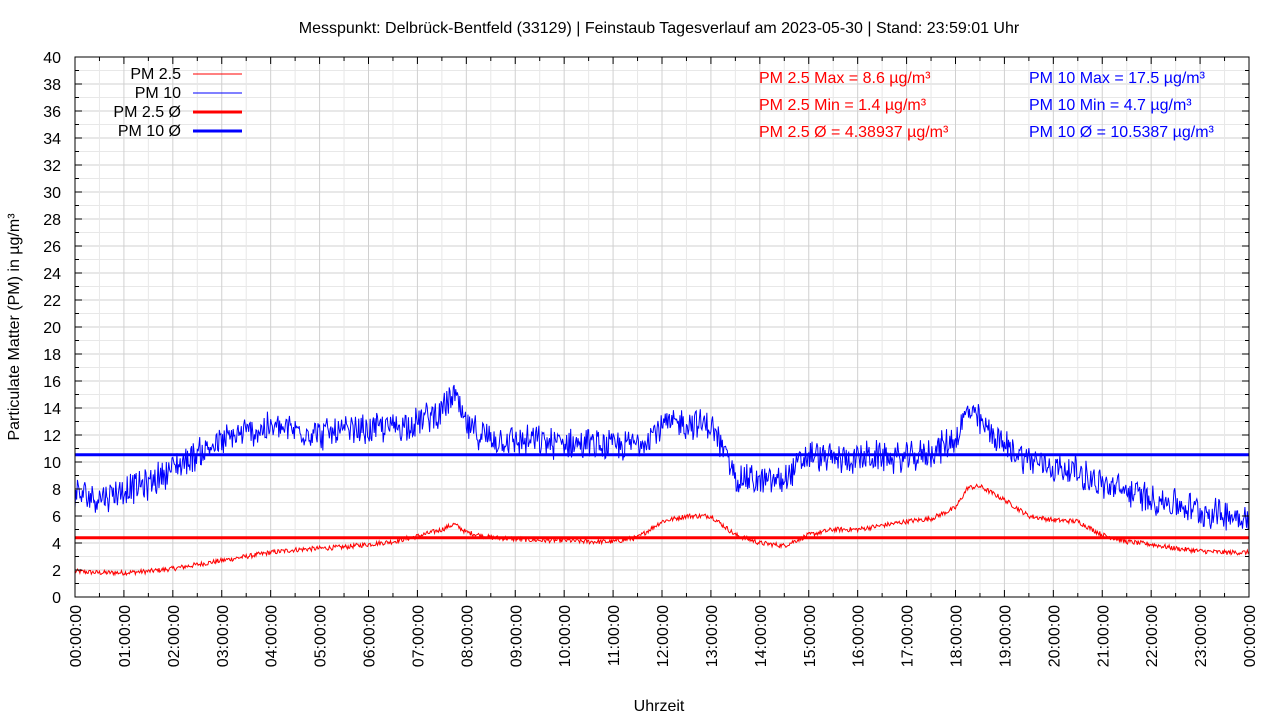  Describe the element at coordinates (52, 436) in the screenshot. I see `y-tick-label: 12` at that location.